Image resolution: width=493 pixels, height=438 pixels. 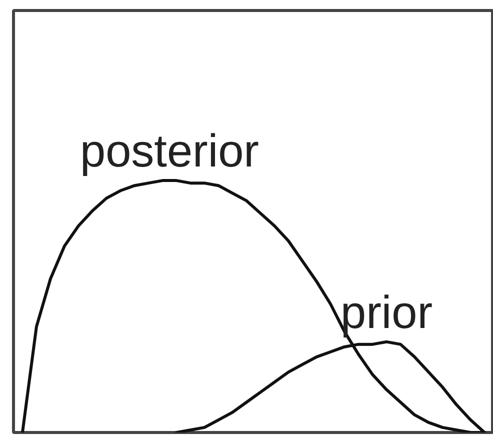 I want to click on series-label: prior, so click(x=386, y=312).